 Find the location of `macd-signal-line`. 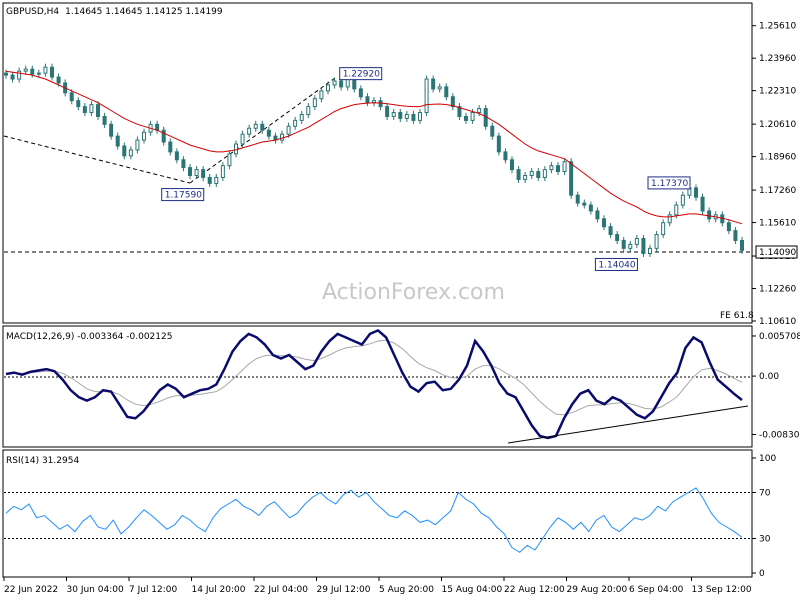

macd-signal-line is located at coordinates (374, 377).